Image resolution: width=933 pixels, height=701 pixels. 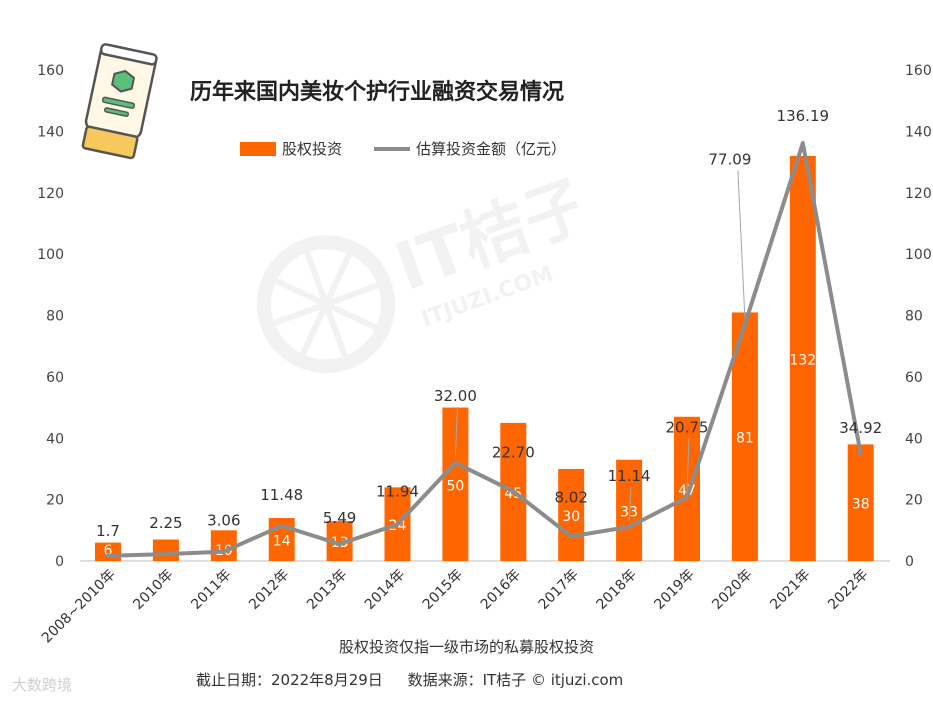 What do you see at coordinates (515, 680) in the screenshot?
I see `footer-source: 数据来源：IT桔子 © itjuzi.com` at bounding box center [515, 680].